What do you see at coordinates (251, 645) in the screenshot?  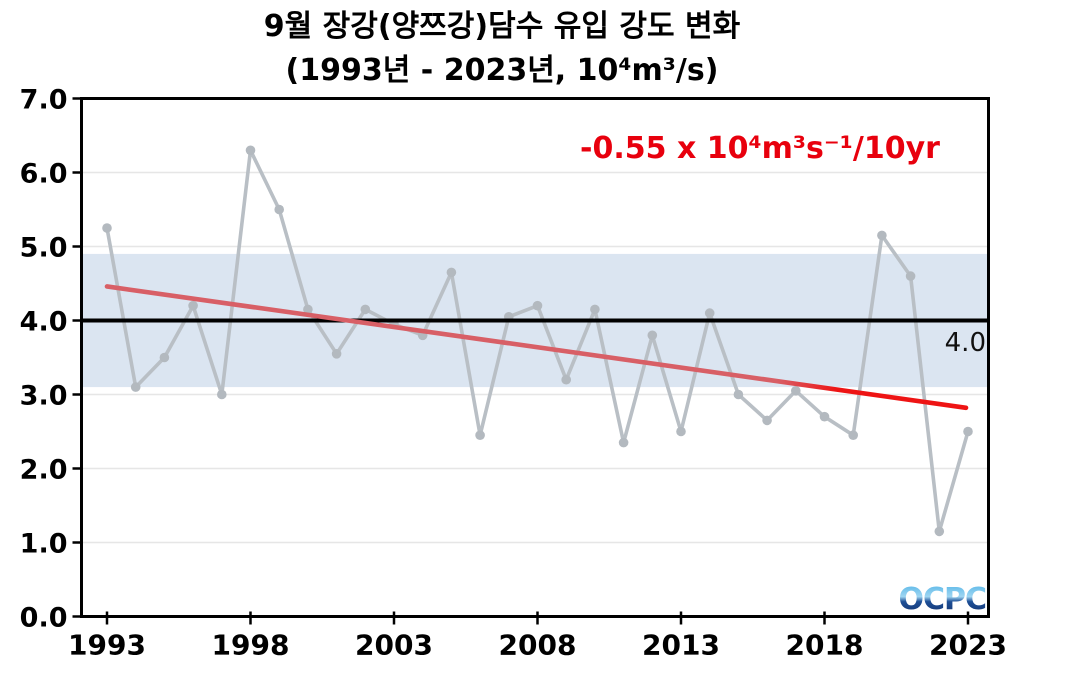 I see `x-tick-label: 1998` at bounding box center [251, 645].